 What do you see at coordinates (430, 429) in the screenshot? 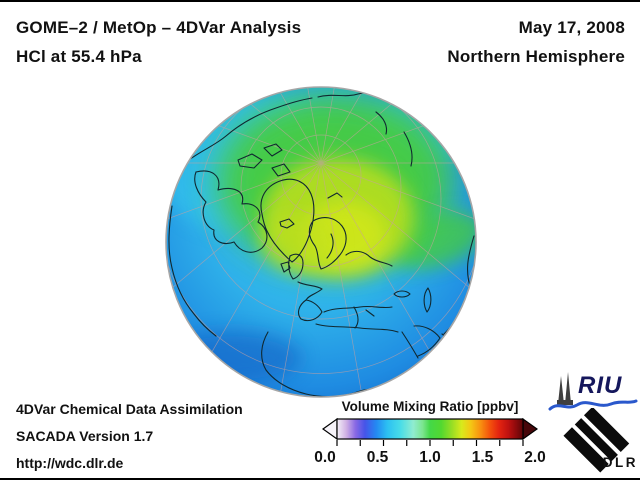
I see `colorbar-gradient-bar` at bounding box center [430, 429].